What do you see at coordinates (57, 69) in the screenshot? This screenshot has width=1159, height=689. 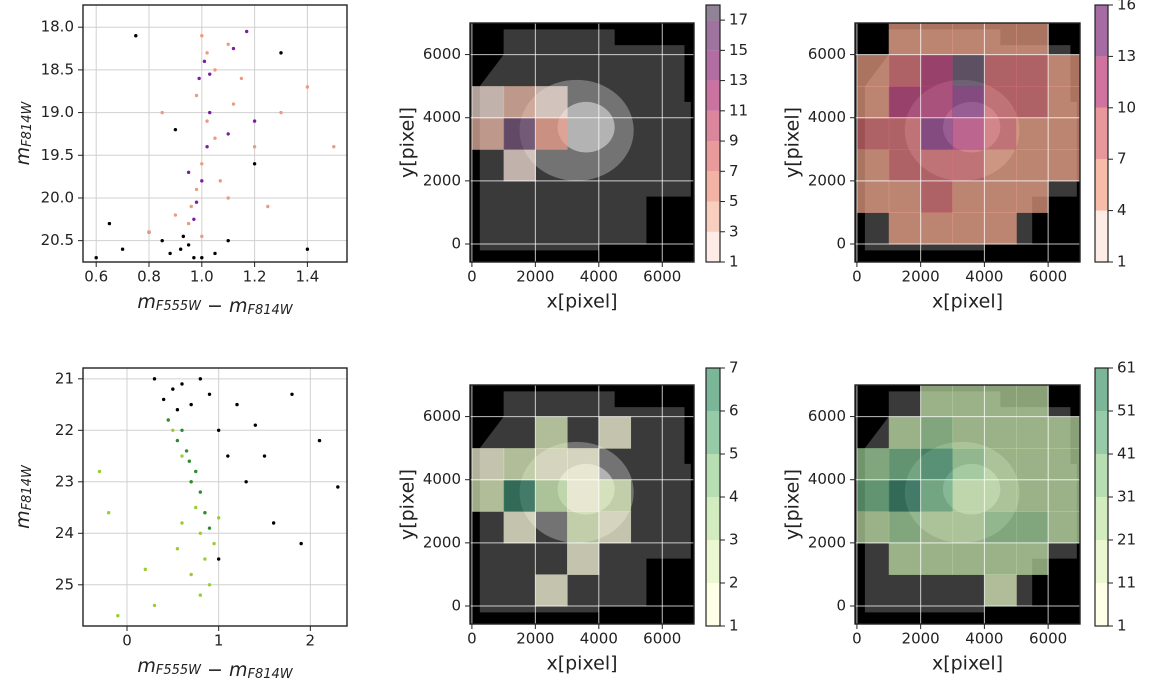 I see `y-tick-label: 18.5` at bounding box center [57, 69].